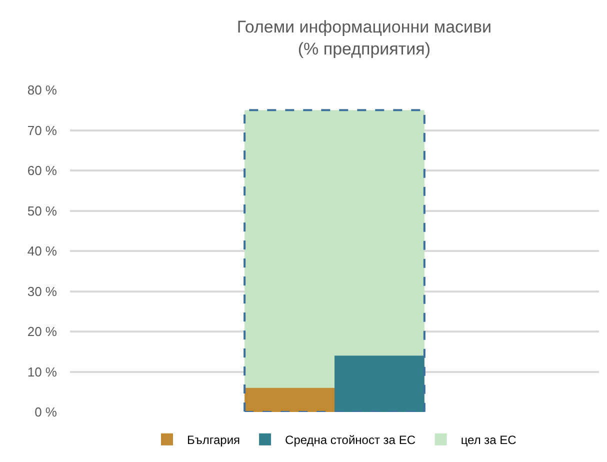 The width and height of the screenshot is (607, 462). Describe the element at coordinates (46, 412) in the screenshot. I see `y-tick-label: 0 %` at that location.